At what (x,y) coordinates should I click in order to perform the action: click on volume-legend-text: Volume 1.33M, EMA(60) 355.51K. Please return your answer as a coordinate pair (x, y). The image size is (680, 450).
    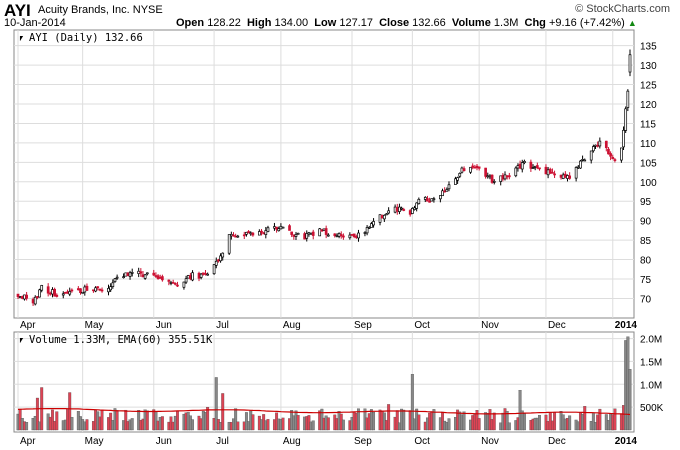
    Looking at the image, I should click on (121, 340).